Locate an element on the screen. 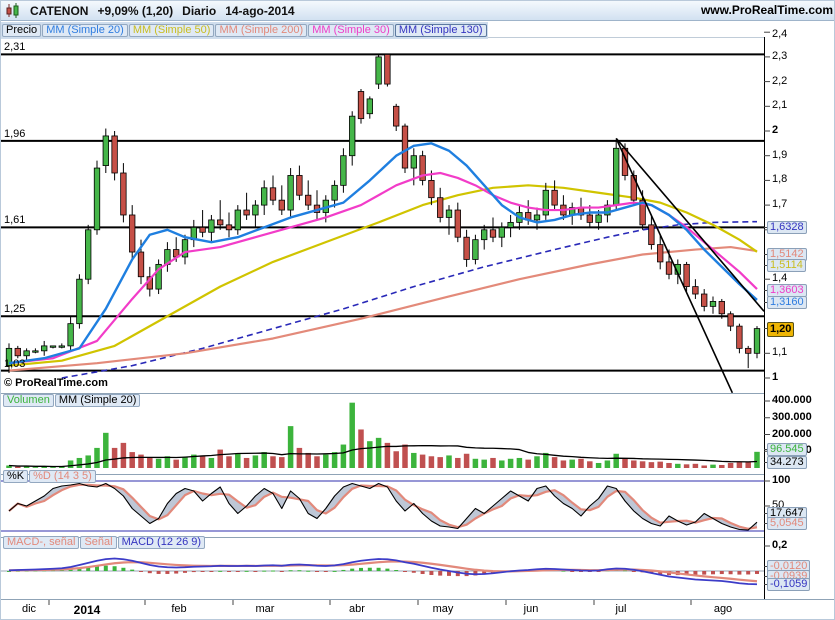  timeframe-label: Diario is located at coordinates (199, 10).